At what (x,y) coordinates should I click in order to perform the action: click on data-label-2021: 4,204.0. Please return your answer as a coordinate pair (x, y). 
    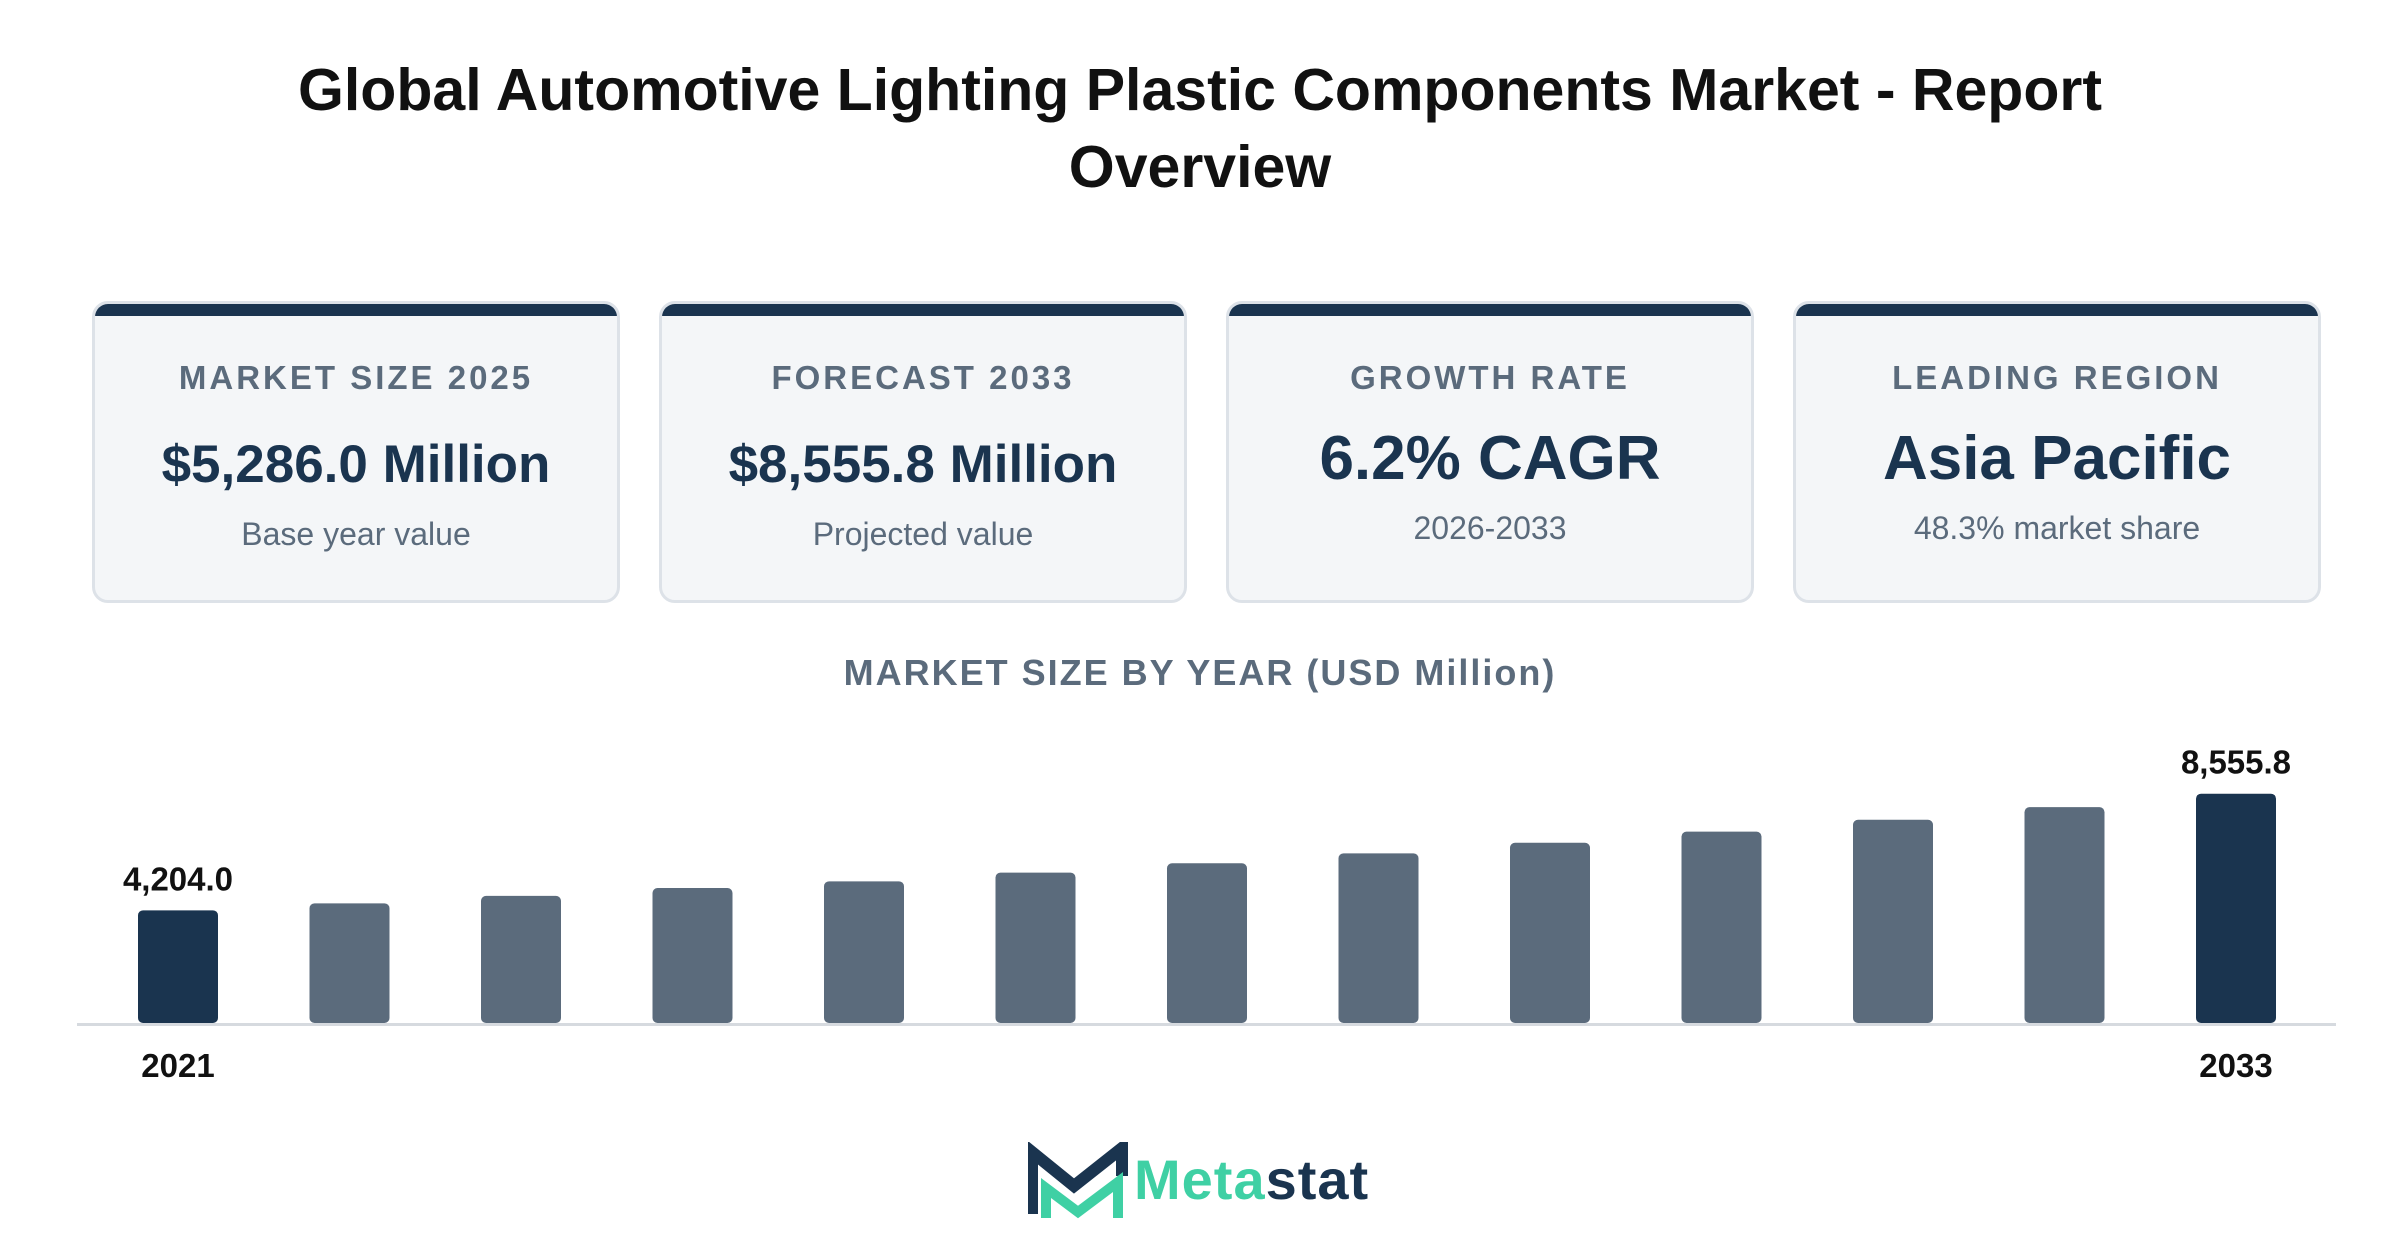
    Looking at the image, I should click on (178, 878).